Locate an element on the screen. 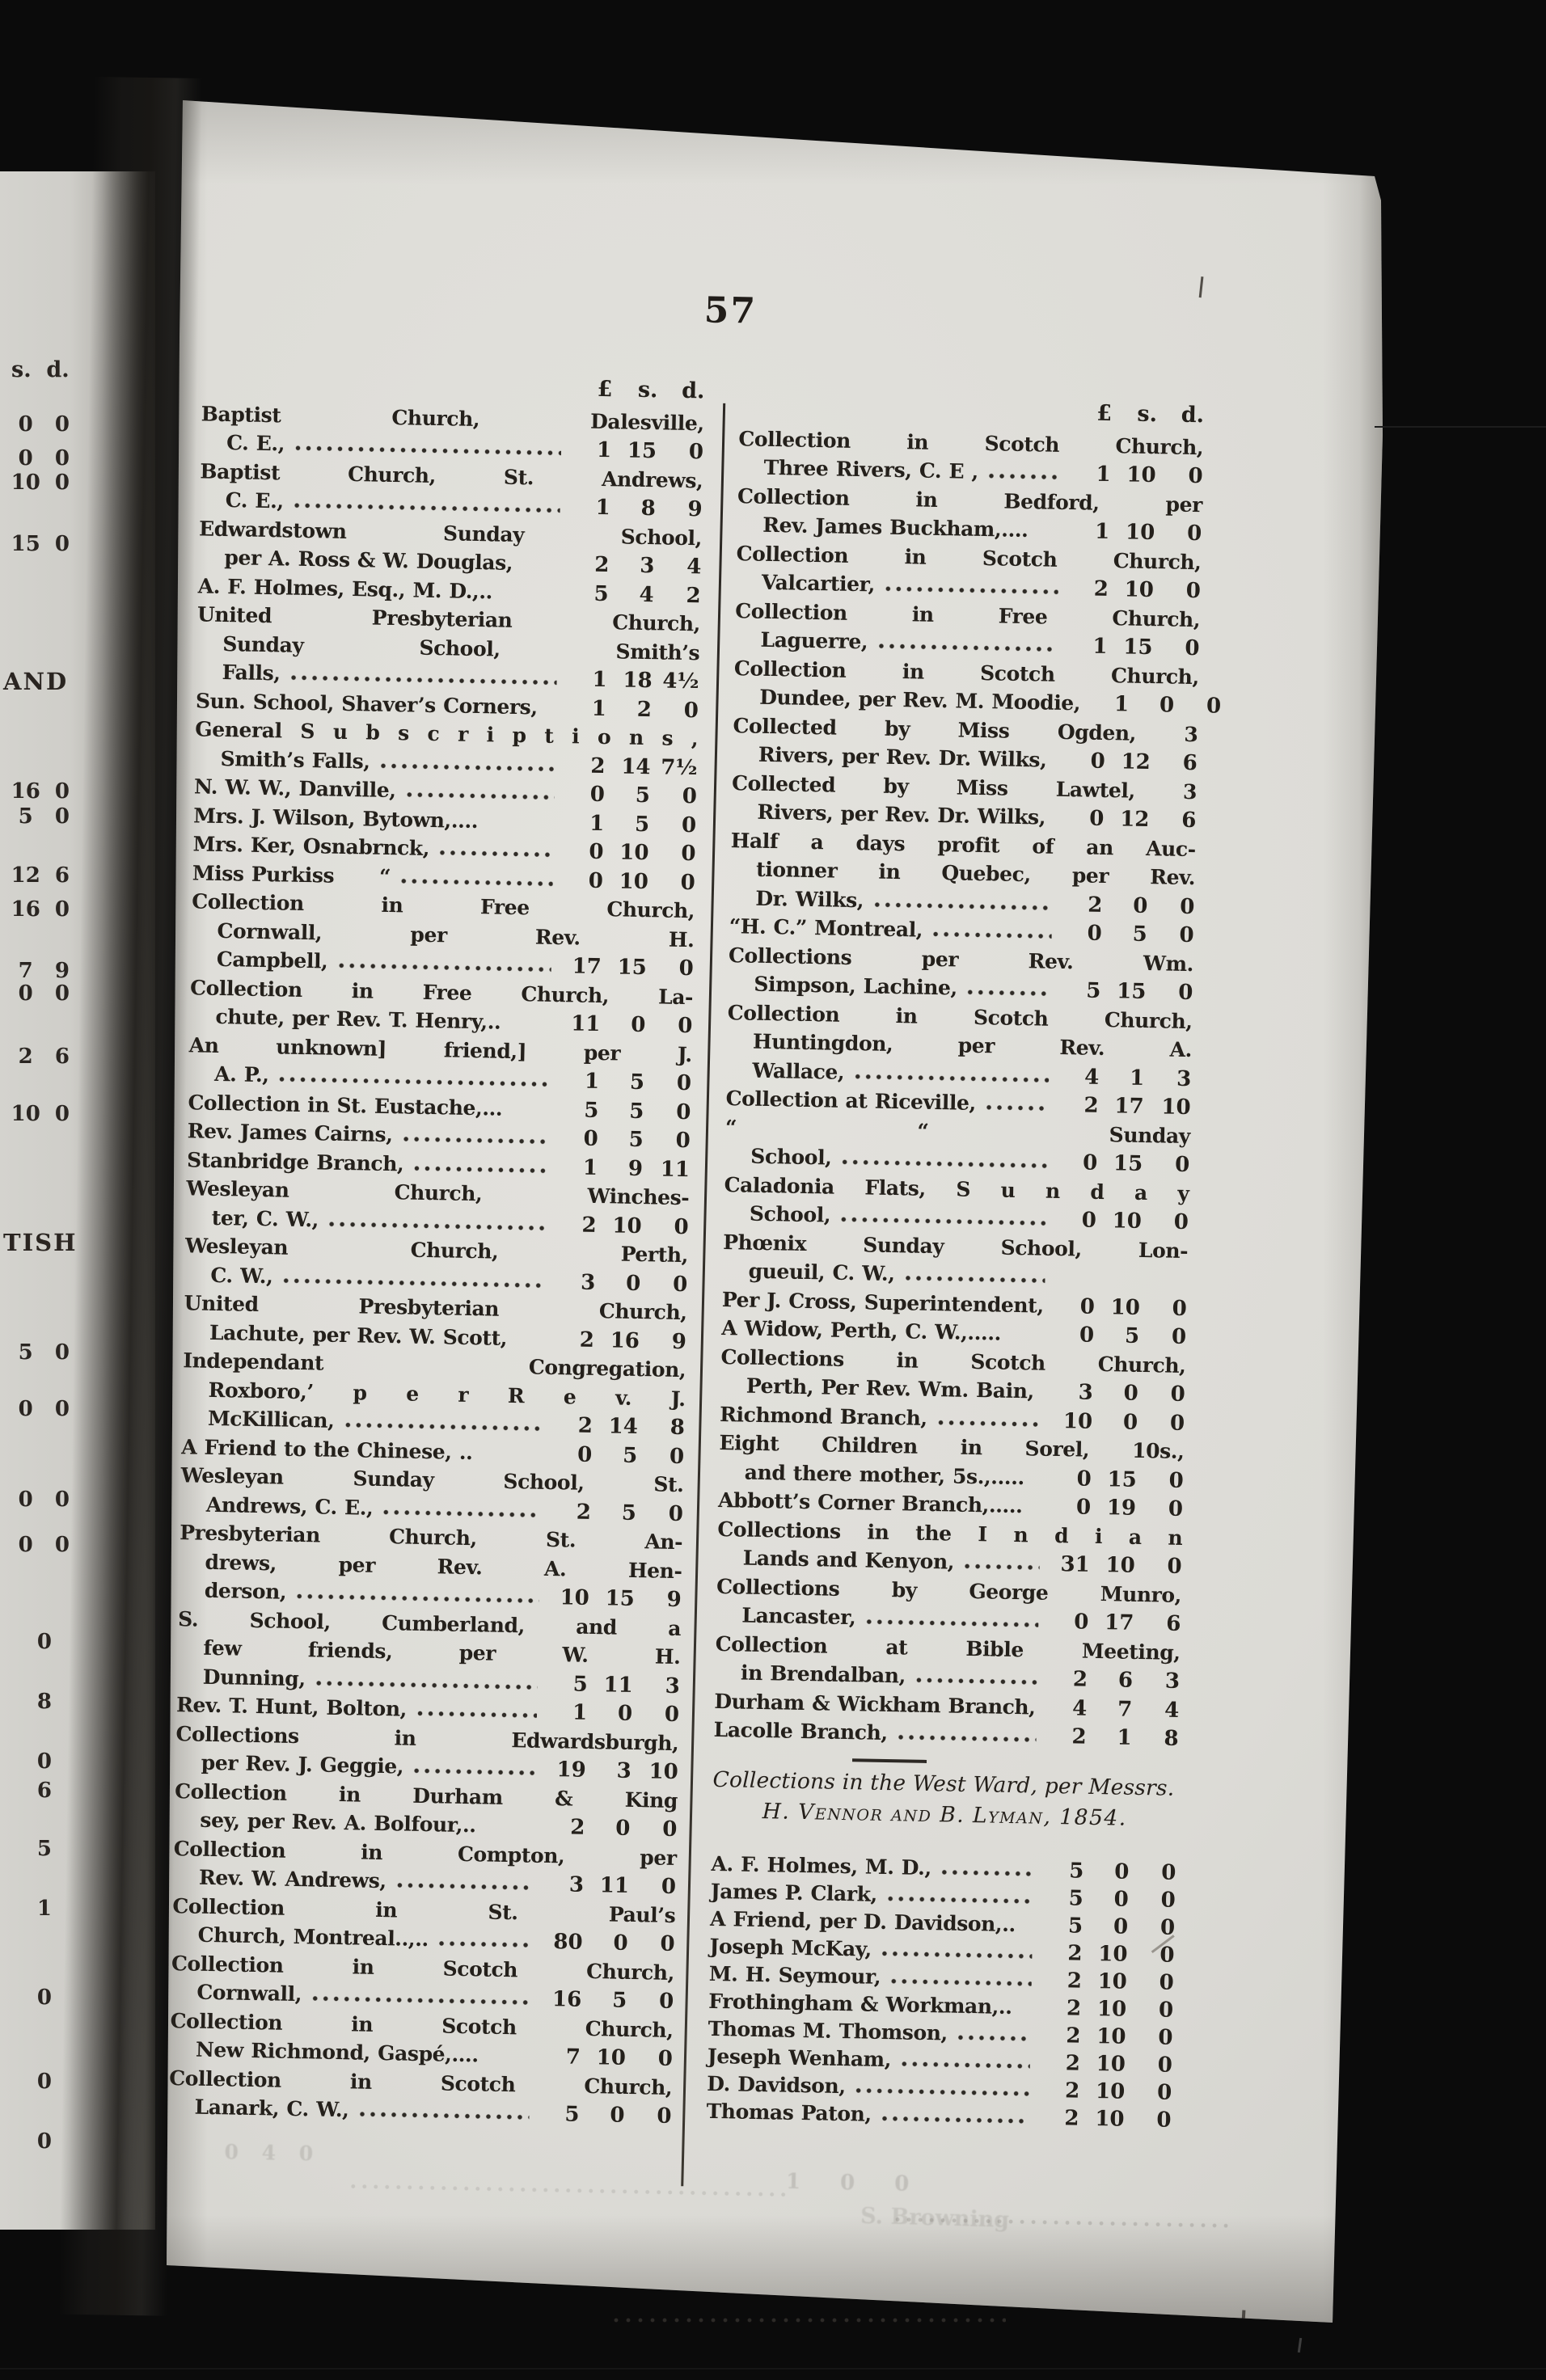  amount-pounds: 17 is located at coordinates (587, 967).